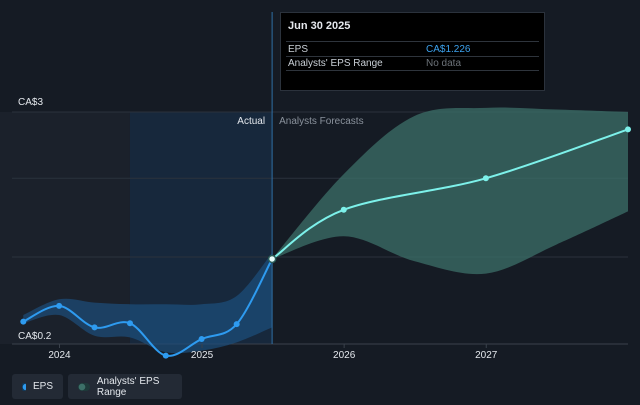  I want to click on tooltip-range-value: No data, so click(444, 63).